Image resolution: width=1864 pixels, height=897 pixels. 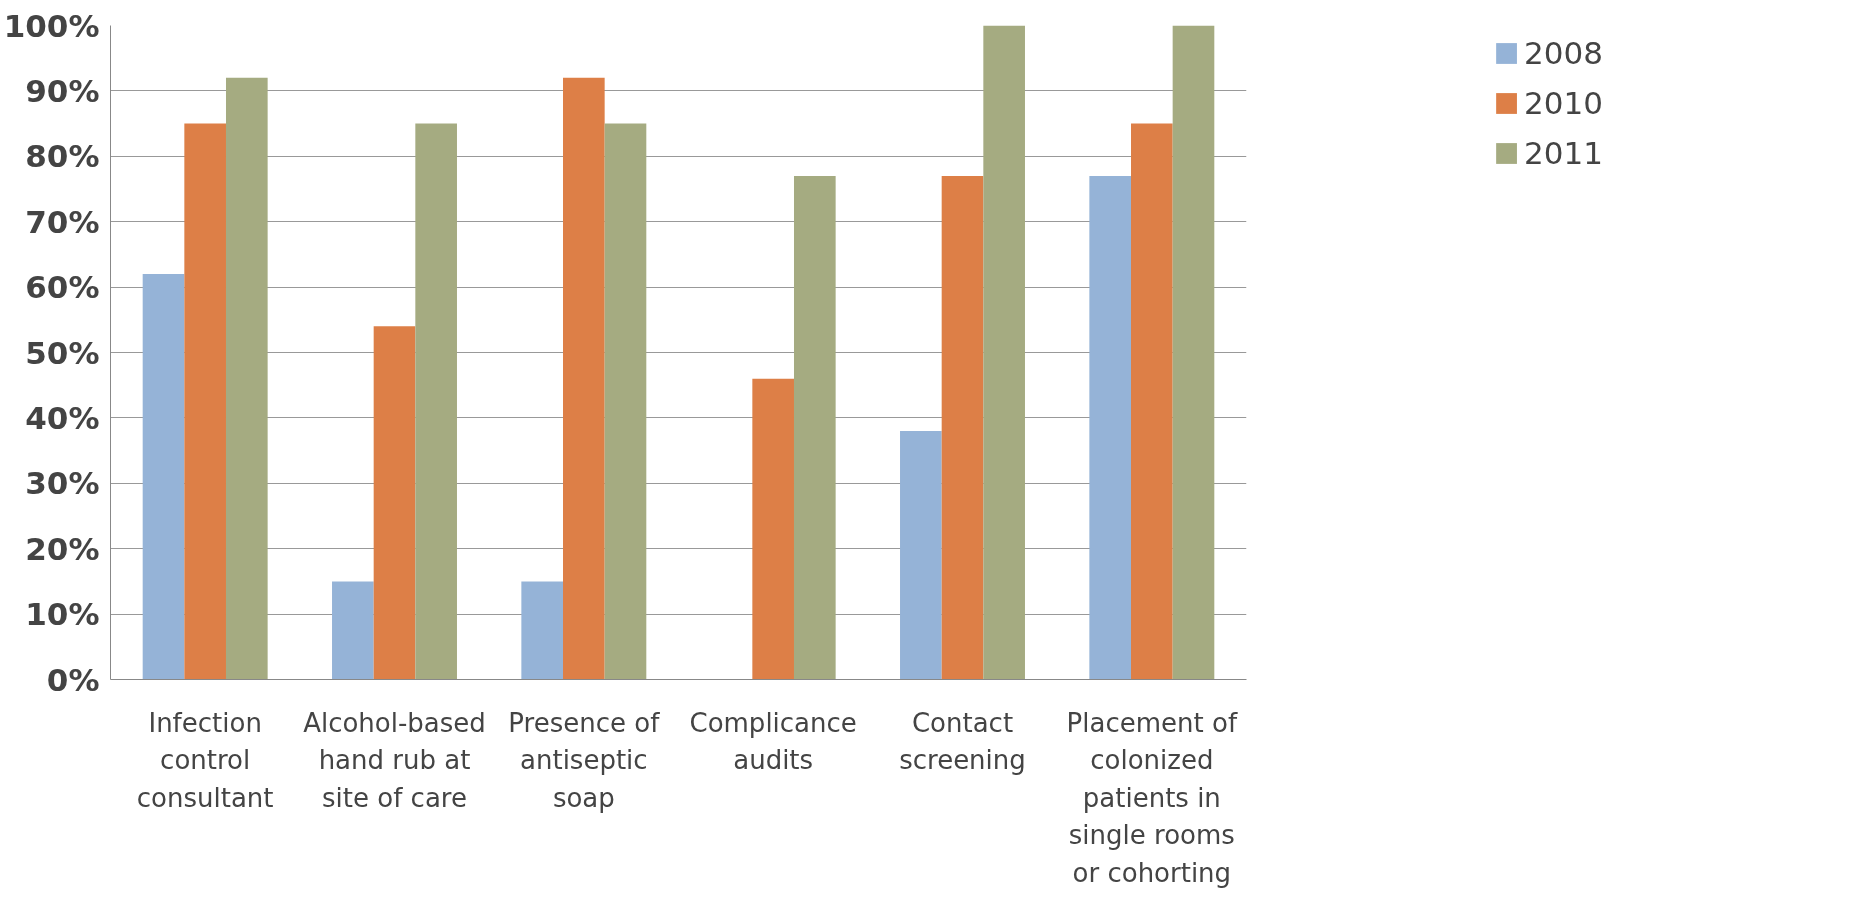 I want to click on y-tick-label: 30%, so click(x=62, y=483).